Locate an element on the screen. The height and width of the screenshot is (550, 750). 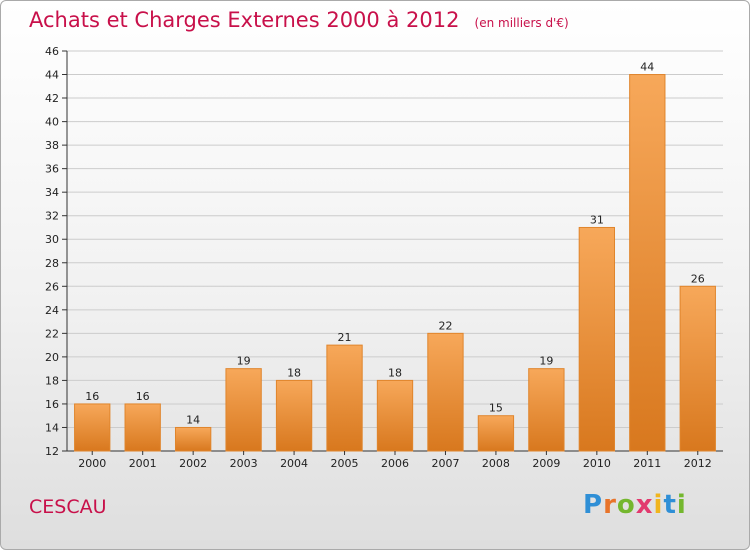
x-tick-label: 2005 is located at coordinates (345, 463).